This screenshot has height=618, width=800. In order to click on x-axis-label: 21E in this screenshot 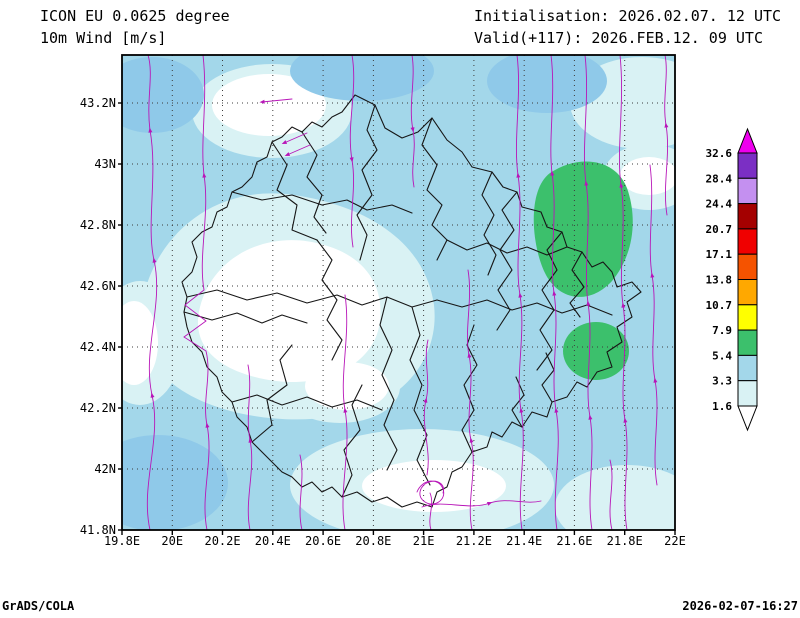, I will do `click(423, 541)`.